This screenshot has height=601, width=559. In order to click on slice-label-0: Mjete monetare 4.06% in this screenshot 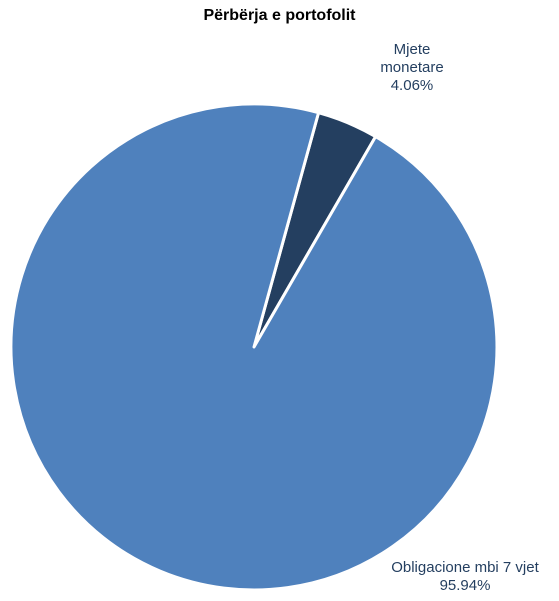, I will do `click(411, 67)`.